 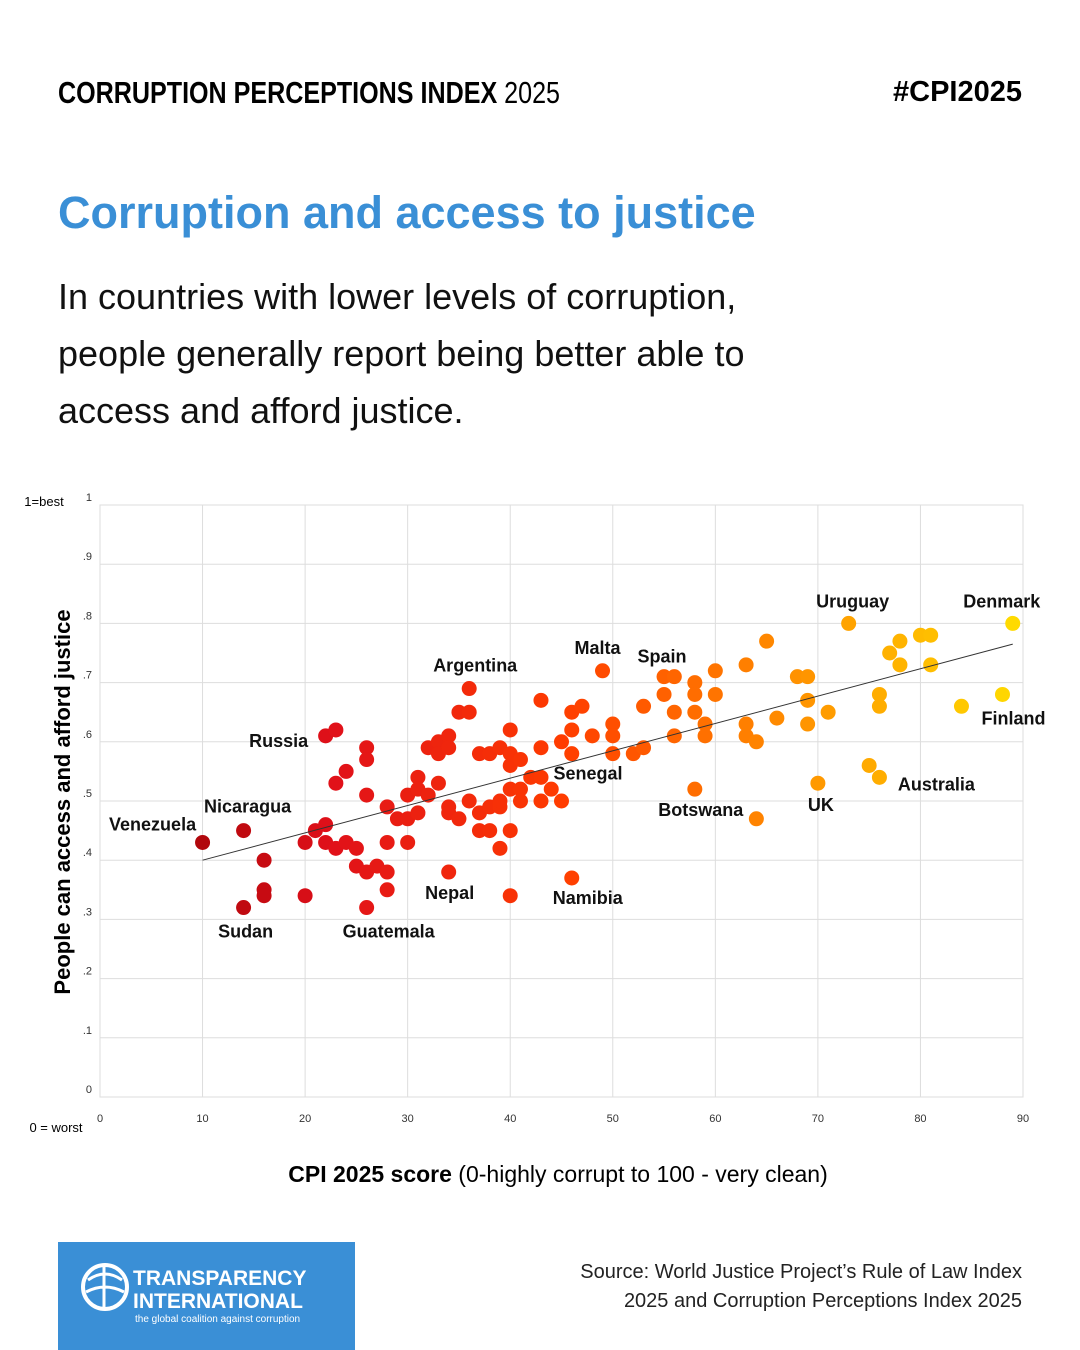 What do you see at coordinates (1013, 718) in the screenshot?
I see `point-label: Finland` at bounding box center [1013, 718].